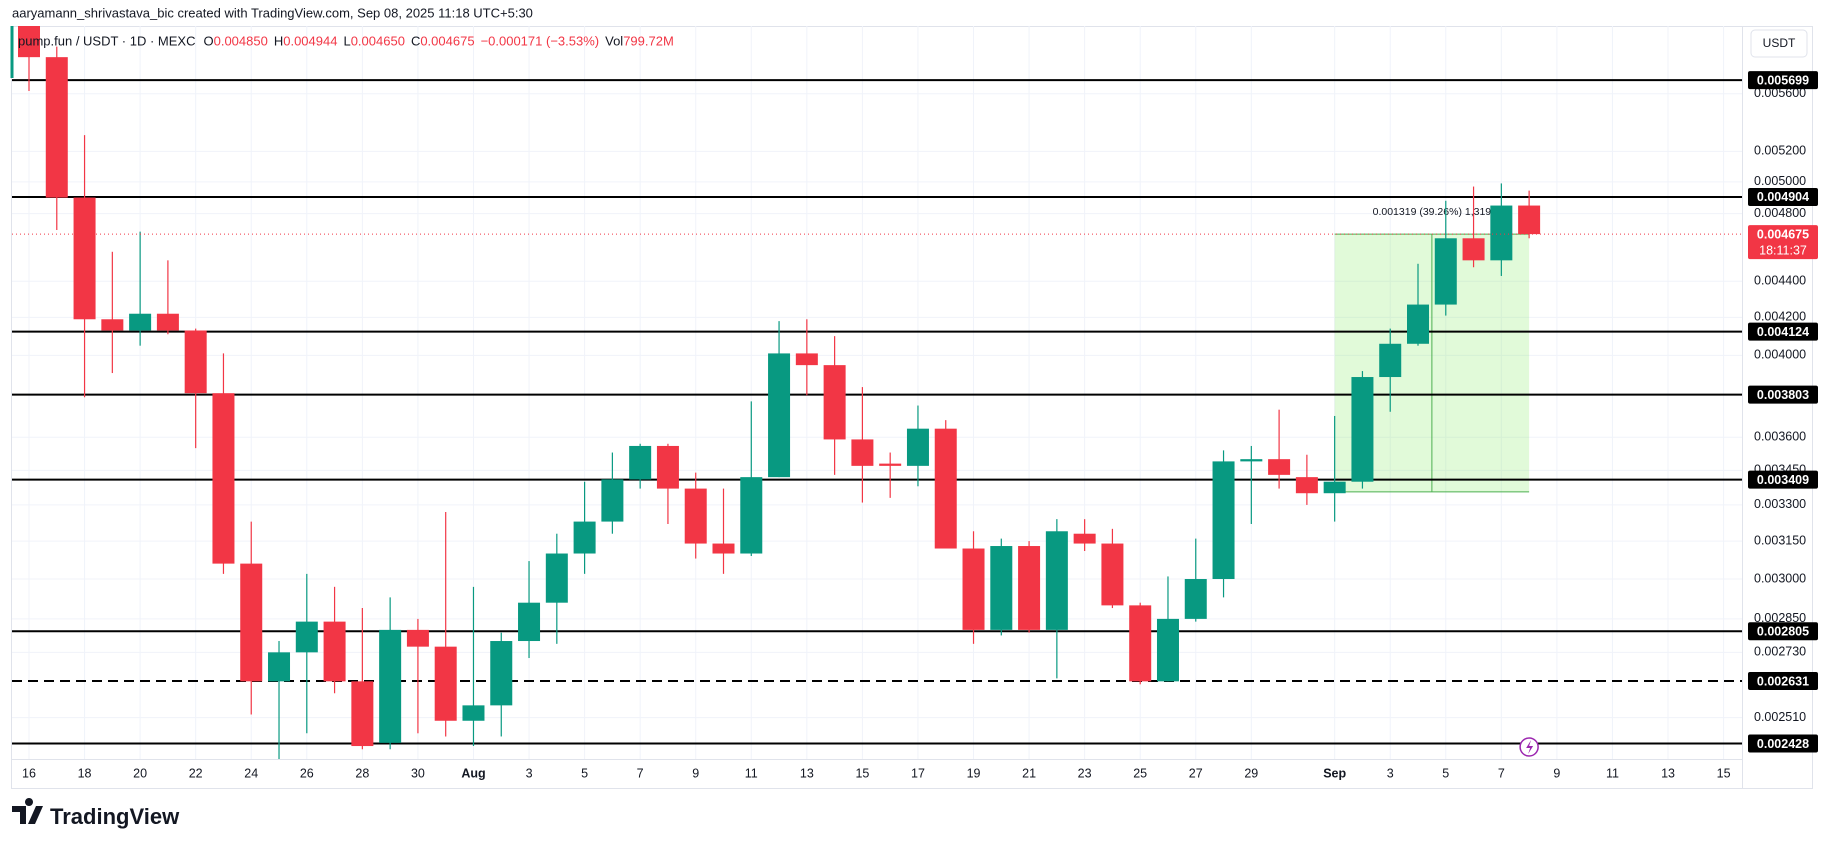 The image size is (1825, 854). What do you see at coordinates (1780, 437) in the screenshot?
I see `y-tick-label: 0.003600` at bounding box center [1780, 437].